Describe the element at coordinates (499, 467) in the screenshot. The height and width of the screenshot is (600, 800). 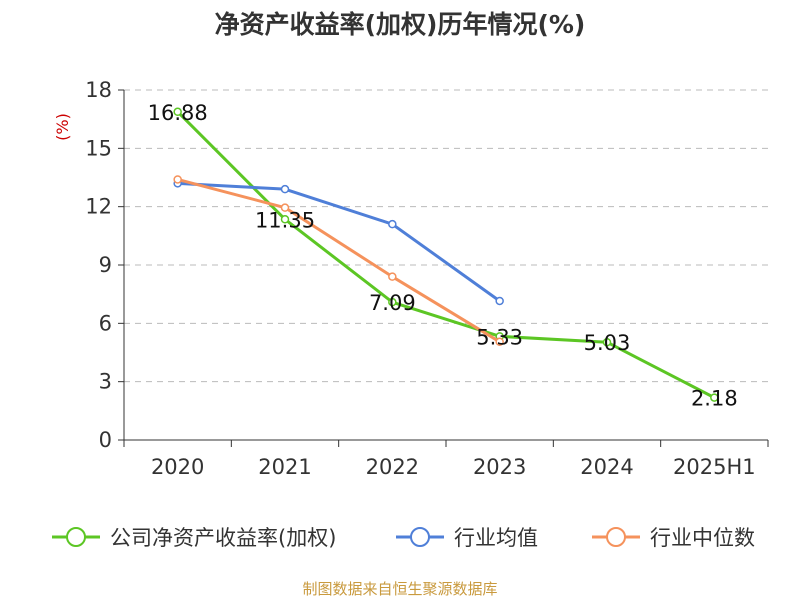
I see `x-tick-label-2023: 2023` at that location.